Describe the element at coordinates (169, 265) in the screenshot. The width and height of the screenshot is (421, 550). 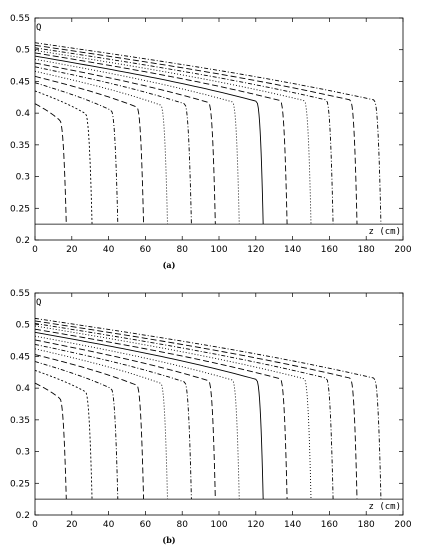
I see `panel-label: (a)` at that location.